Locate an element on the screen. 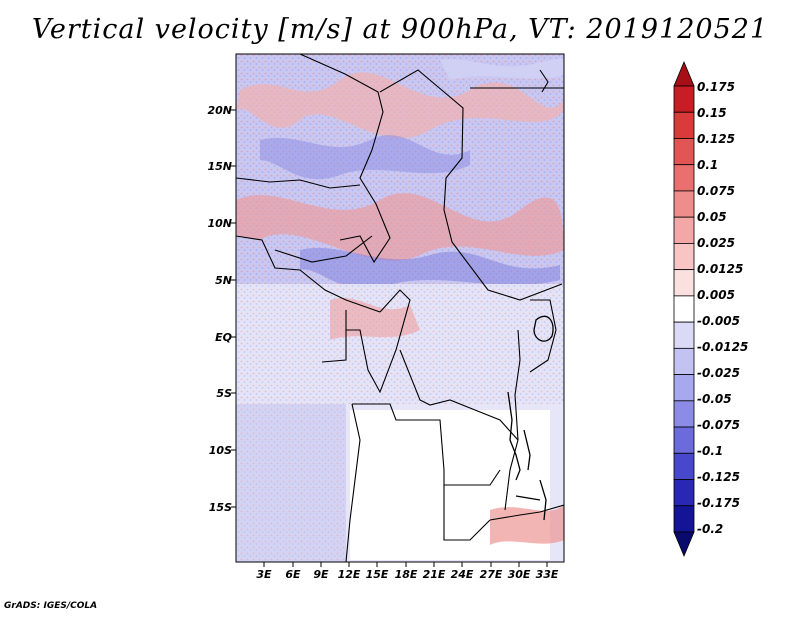 Image resolution: width=800 pixels, height=618 pixels. colorbar-label: 0.175 is located at coordinates (716, 87).